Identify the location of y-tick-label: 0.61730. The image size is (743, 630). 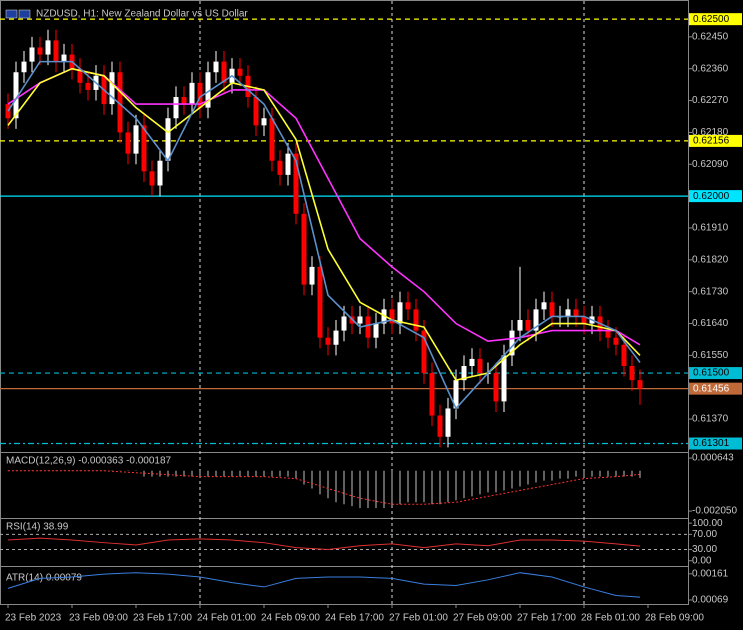
(710, 291).